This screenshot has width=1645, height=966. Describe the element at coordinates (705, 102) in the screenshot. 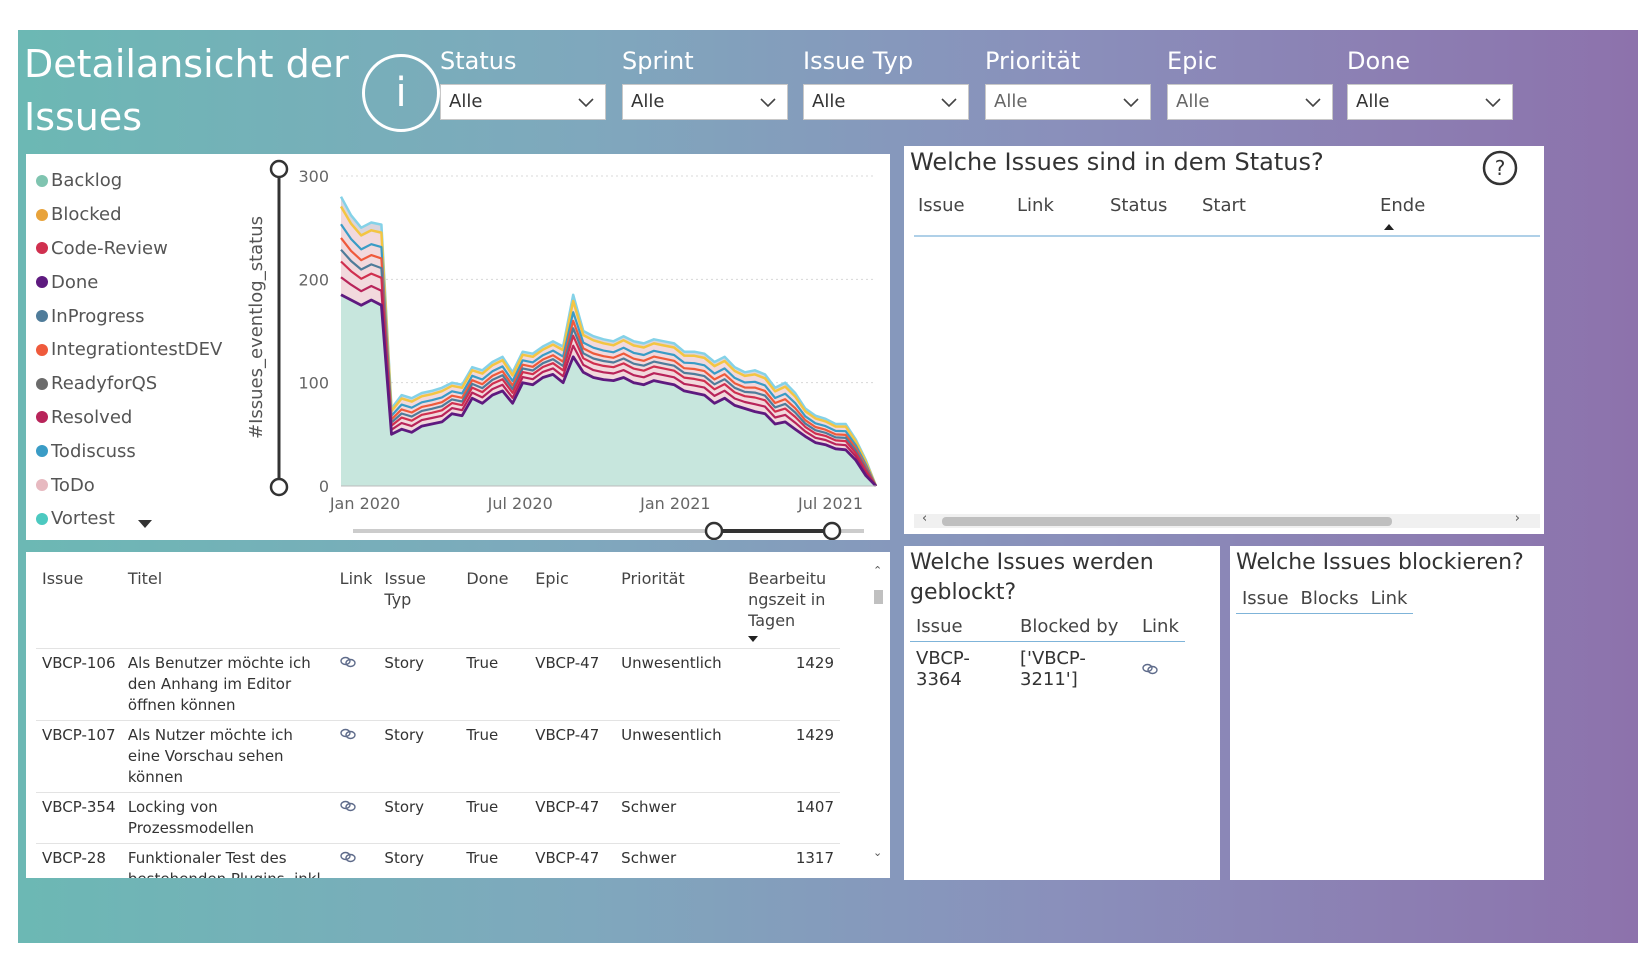

I see `filter-sprint-dropdown: Alle` at that location.